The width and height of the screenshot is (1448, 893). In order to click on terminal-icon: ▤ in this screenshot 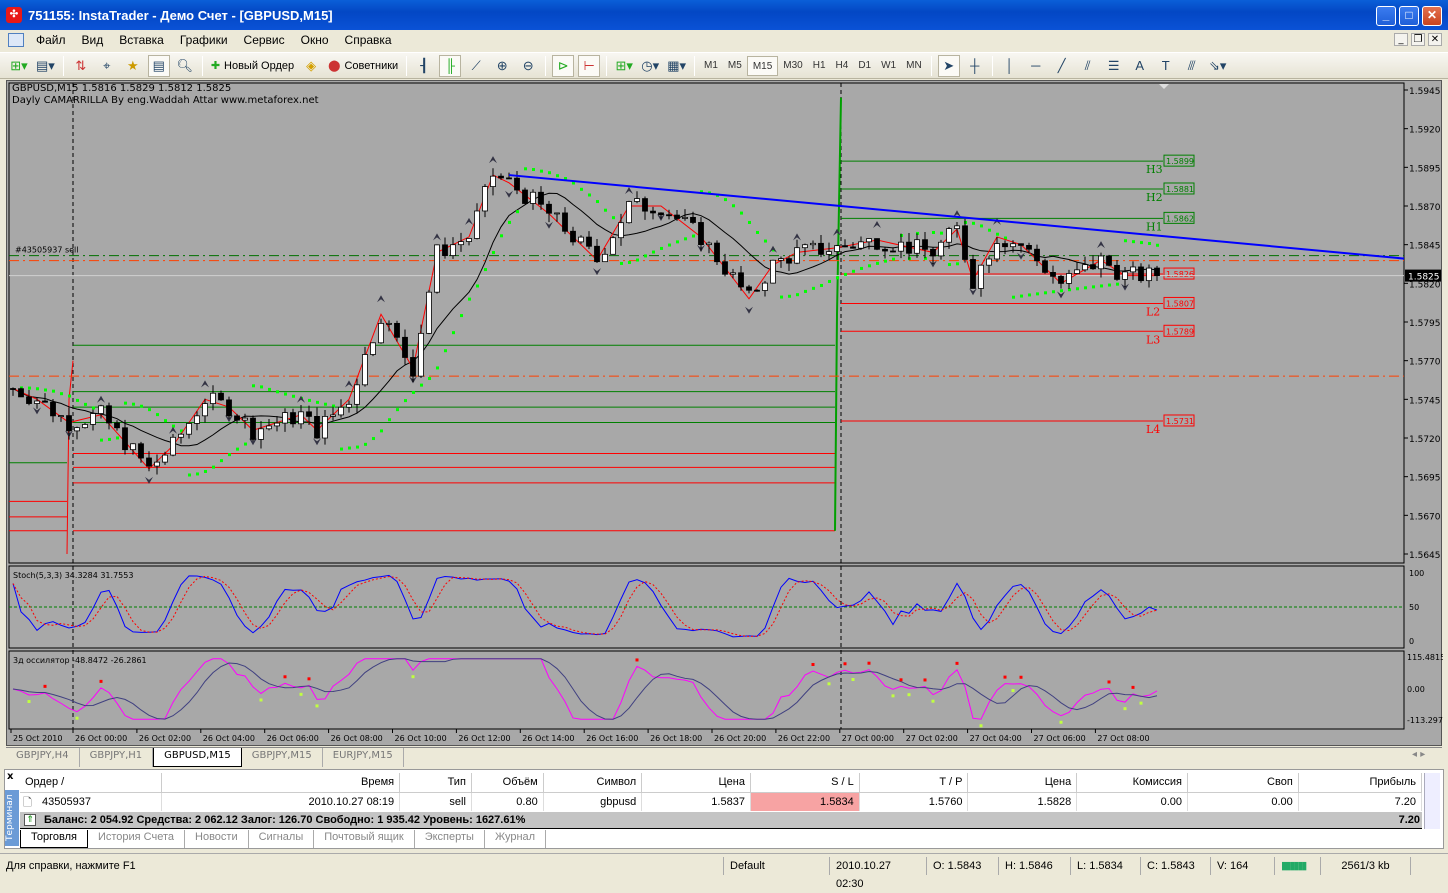, I will do `click(158, 65)`.